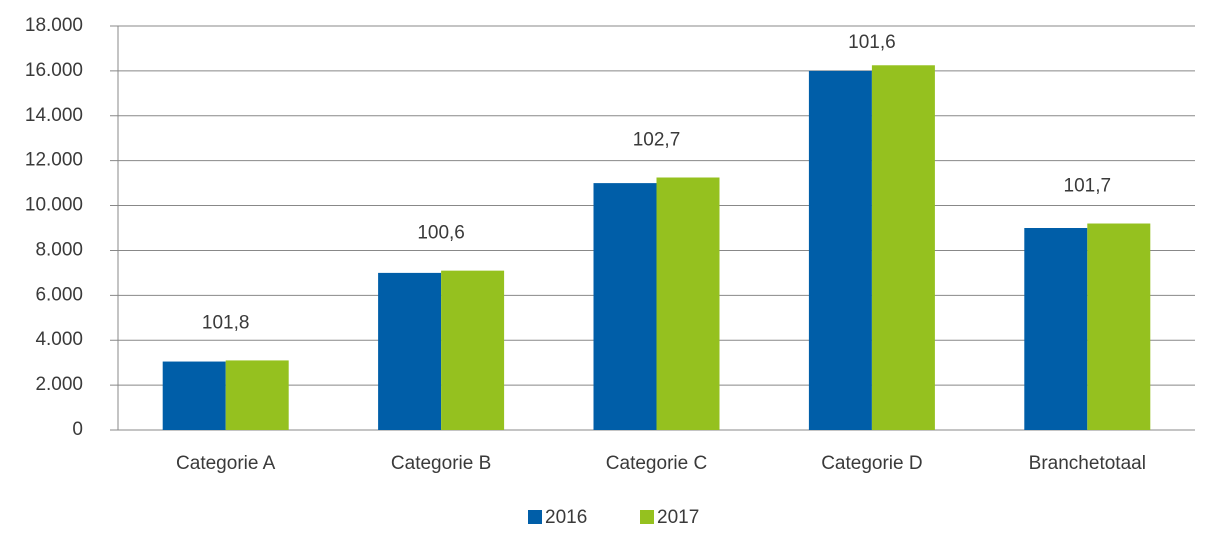 This screenshot has height=535, width=1211. I want to click on y-tick-label: 12.000, so click(54, 160).